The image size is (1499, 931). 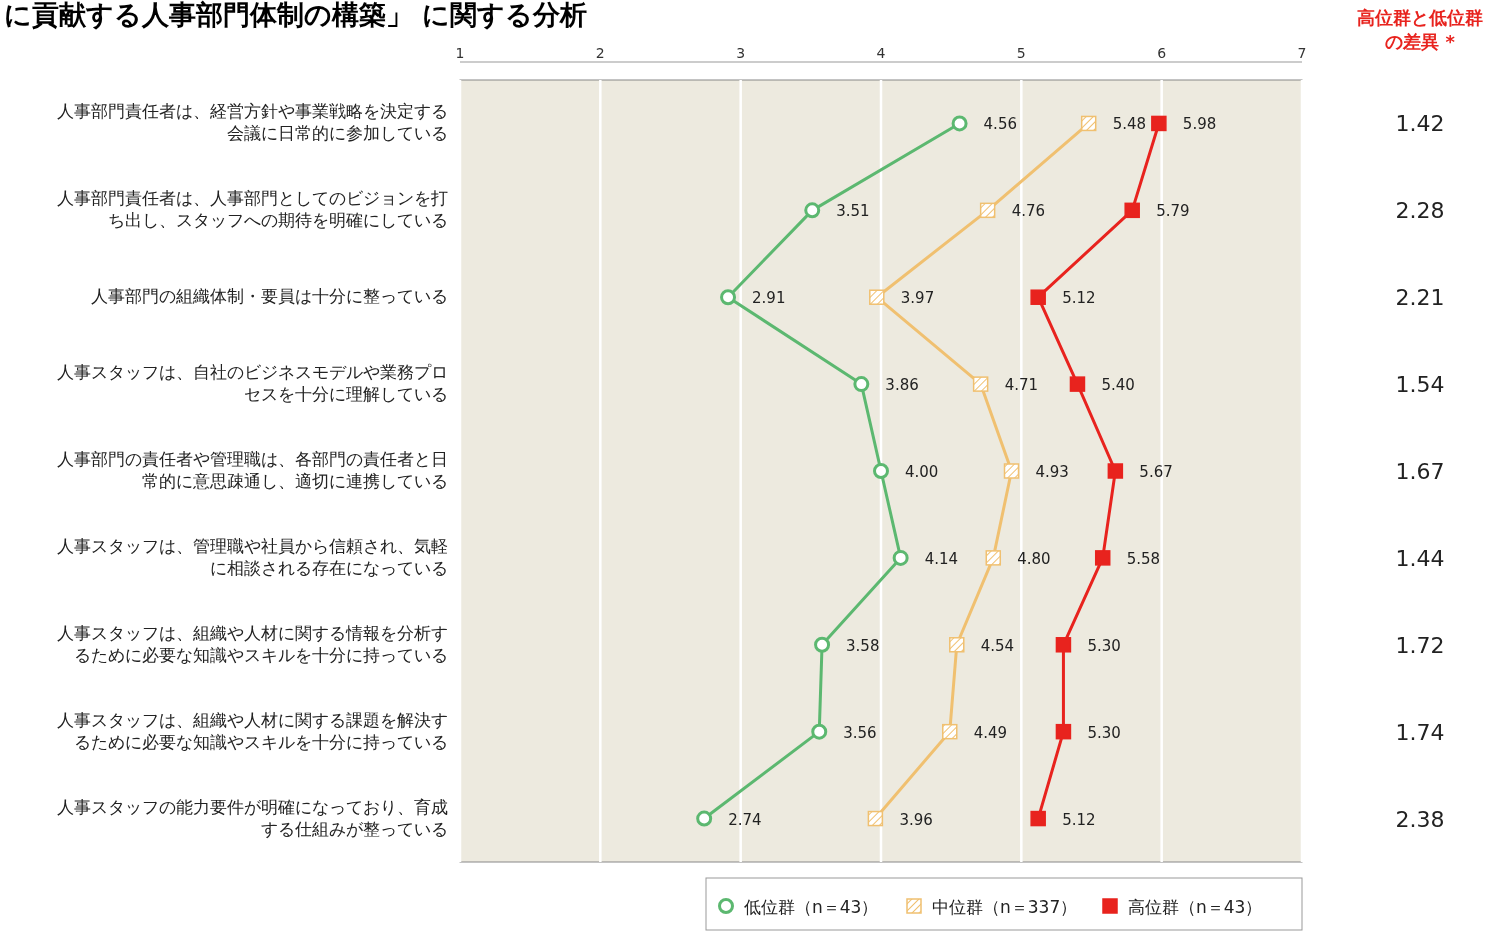 I want to click on x-tick-label: 7, so click(x=1302, y=53).